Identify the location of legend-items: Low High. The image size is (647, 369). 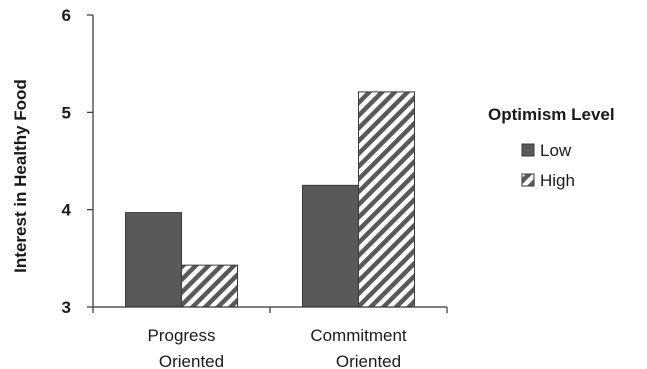
(548, 165).